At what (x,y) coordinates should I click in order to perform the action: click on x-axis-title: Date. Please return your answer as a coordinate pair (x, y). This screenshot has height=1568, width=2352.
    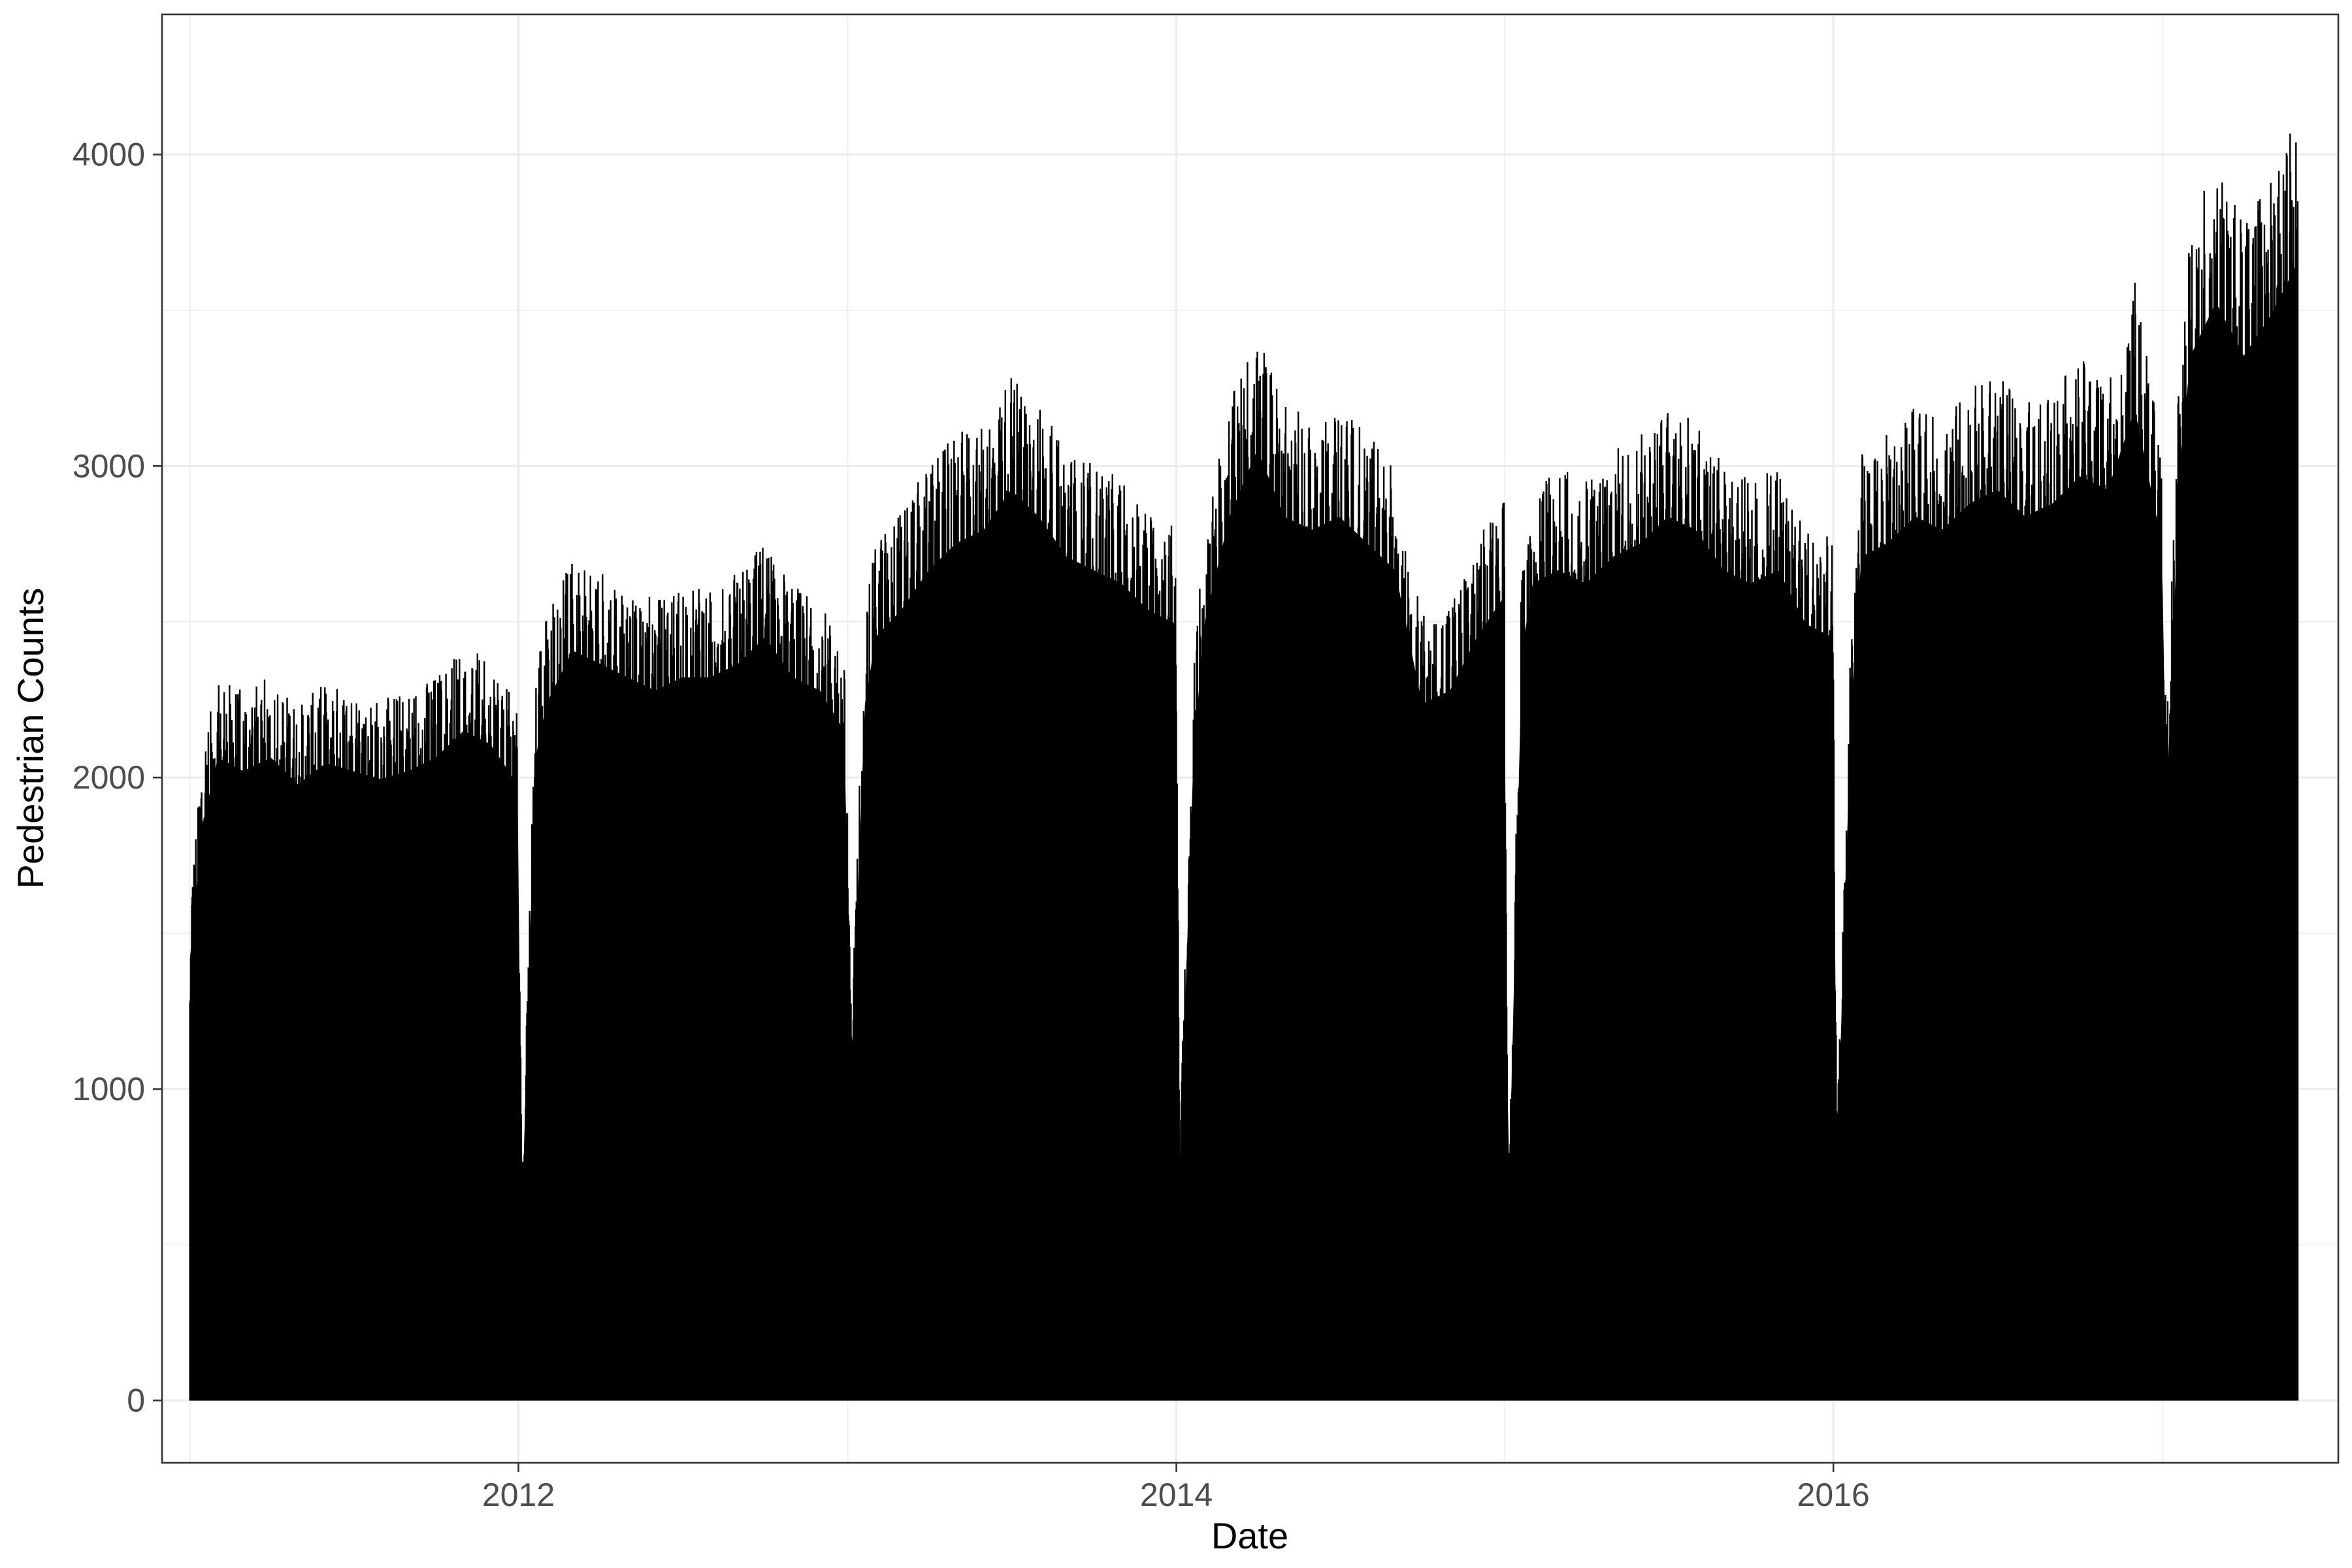
    Looking at the image, I should click on (1249, 1535).